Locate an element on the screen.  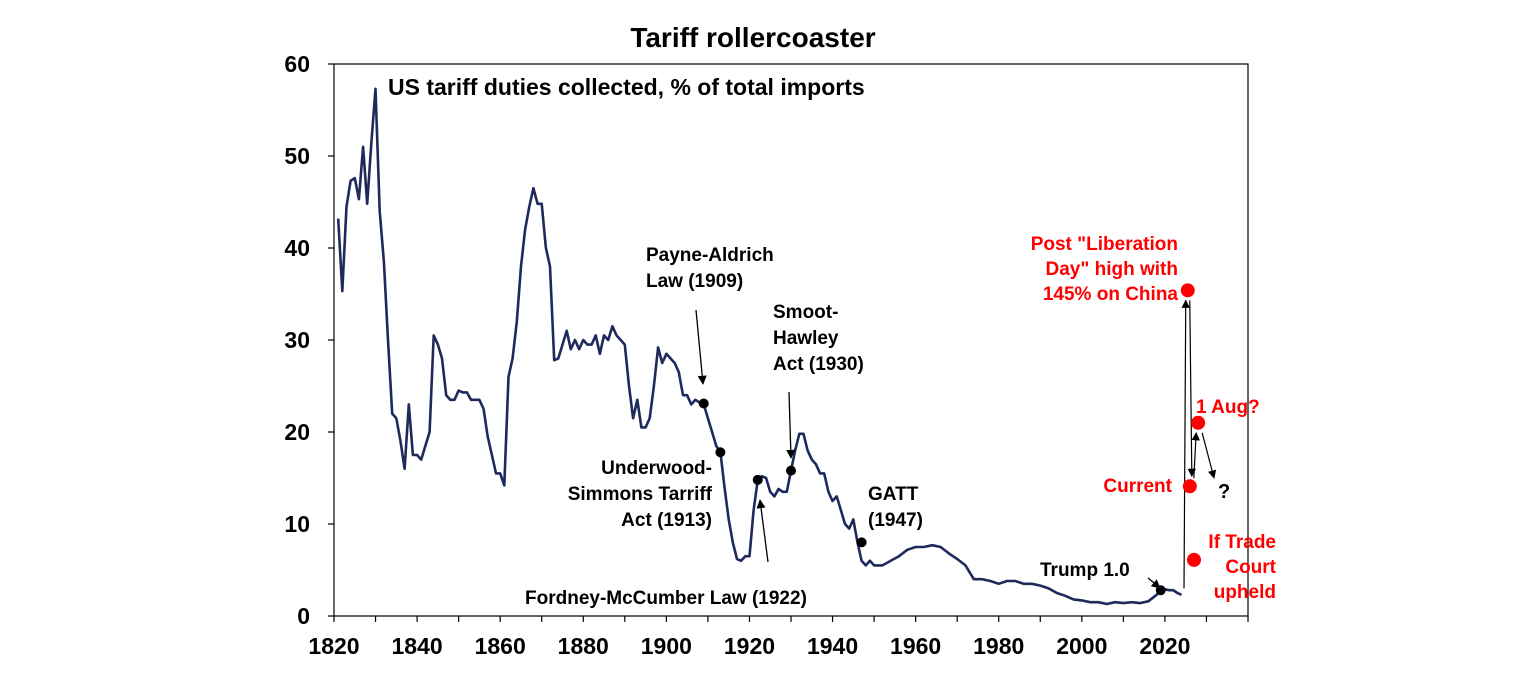
event-label: Fordney-McCumber Law (1922) is located at coordinates (666, 598).